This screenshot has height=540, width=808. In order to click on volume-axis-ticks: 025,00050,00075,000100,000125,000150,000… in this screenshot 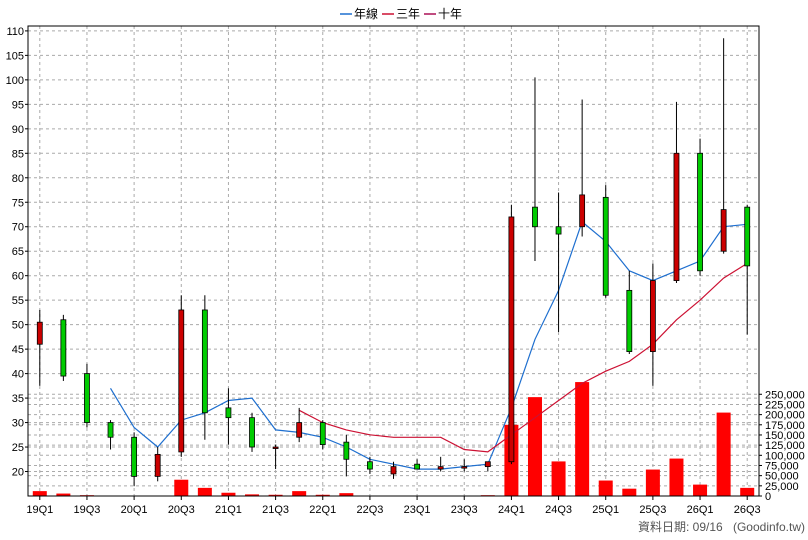, I will do `click(782, 446)`.